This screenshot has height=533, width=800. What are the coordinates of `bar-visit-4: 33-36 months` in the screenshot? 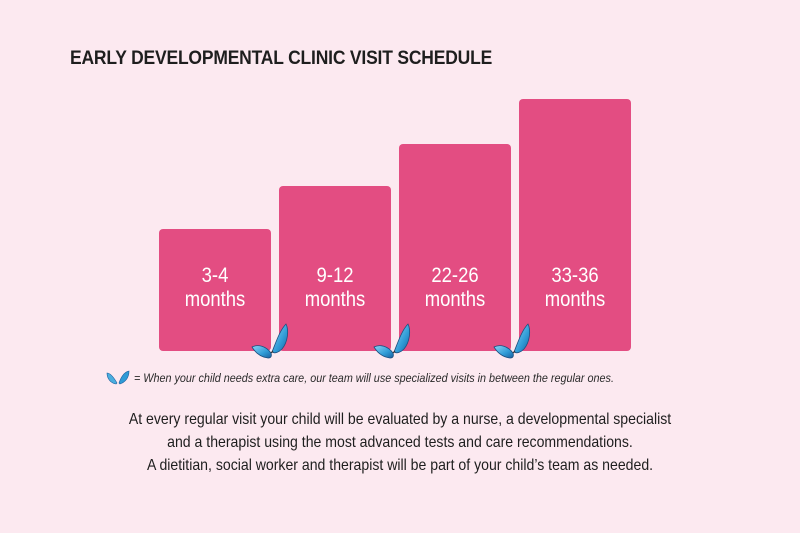 It's located at (575, 225).